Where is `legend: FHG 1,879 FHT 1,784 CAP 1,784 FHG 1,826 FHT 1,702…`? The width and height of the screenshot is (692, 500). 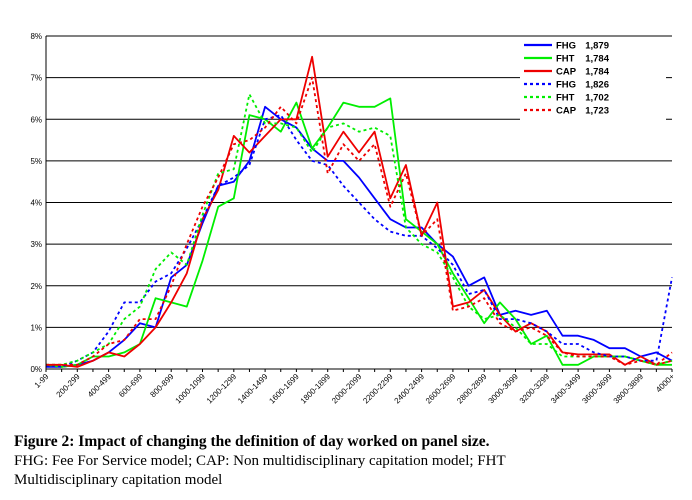 legend: FHG 1,879 FHT 1,784 CAP 1,784 FHG 1,826 FHT 1,702… is located at coordinates (593, 80).